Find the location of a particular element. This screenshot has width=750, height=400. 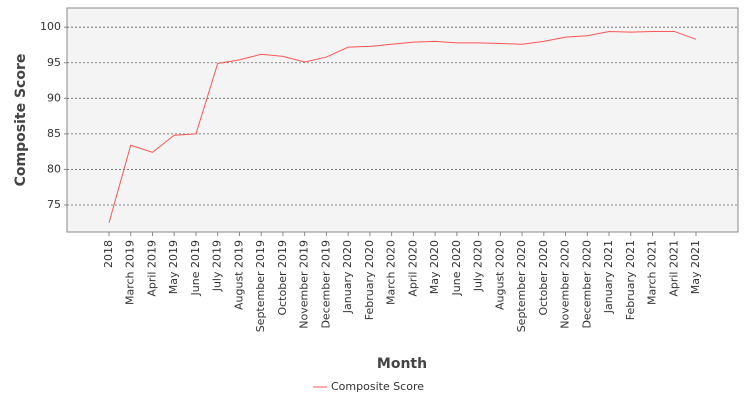

x-tick-label: March 2021 is located at coordinates (652, 272).